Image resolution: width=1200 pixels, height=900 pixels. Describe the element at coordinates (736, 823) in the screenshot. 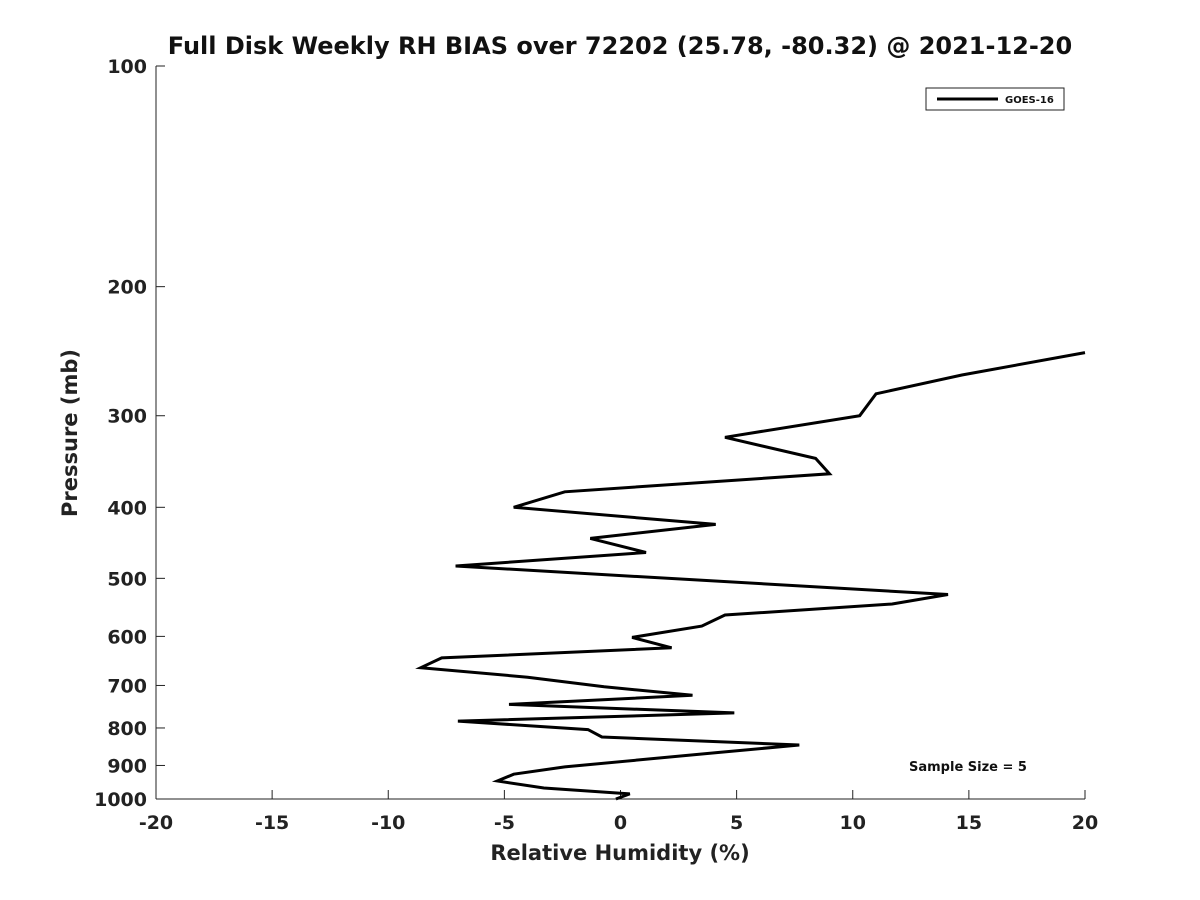

I see `x-tick-label: 5` at that location.